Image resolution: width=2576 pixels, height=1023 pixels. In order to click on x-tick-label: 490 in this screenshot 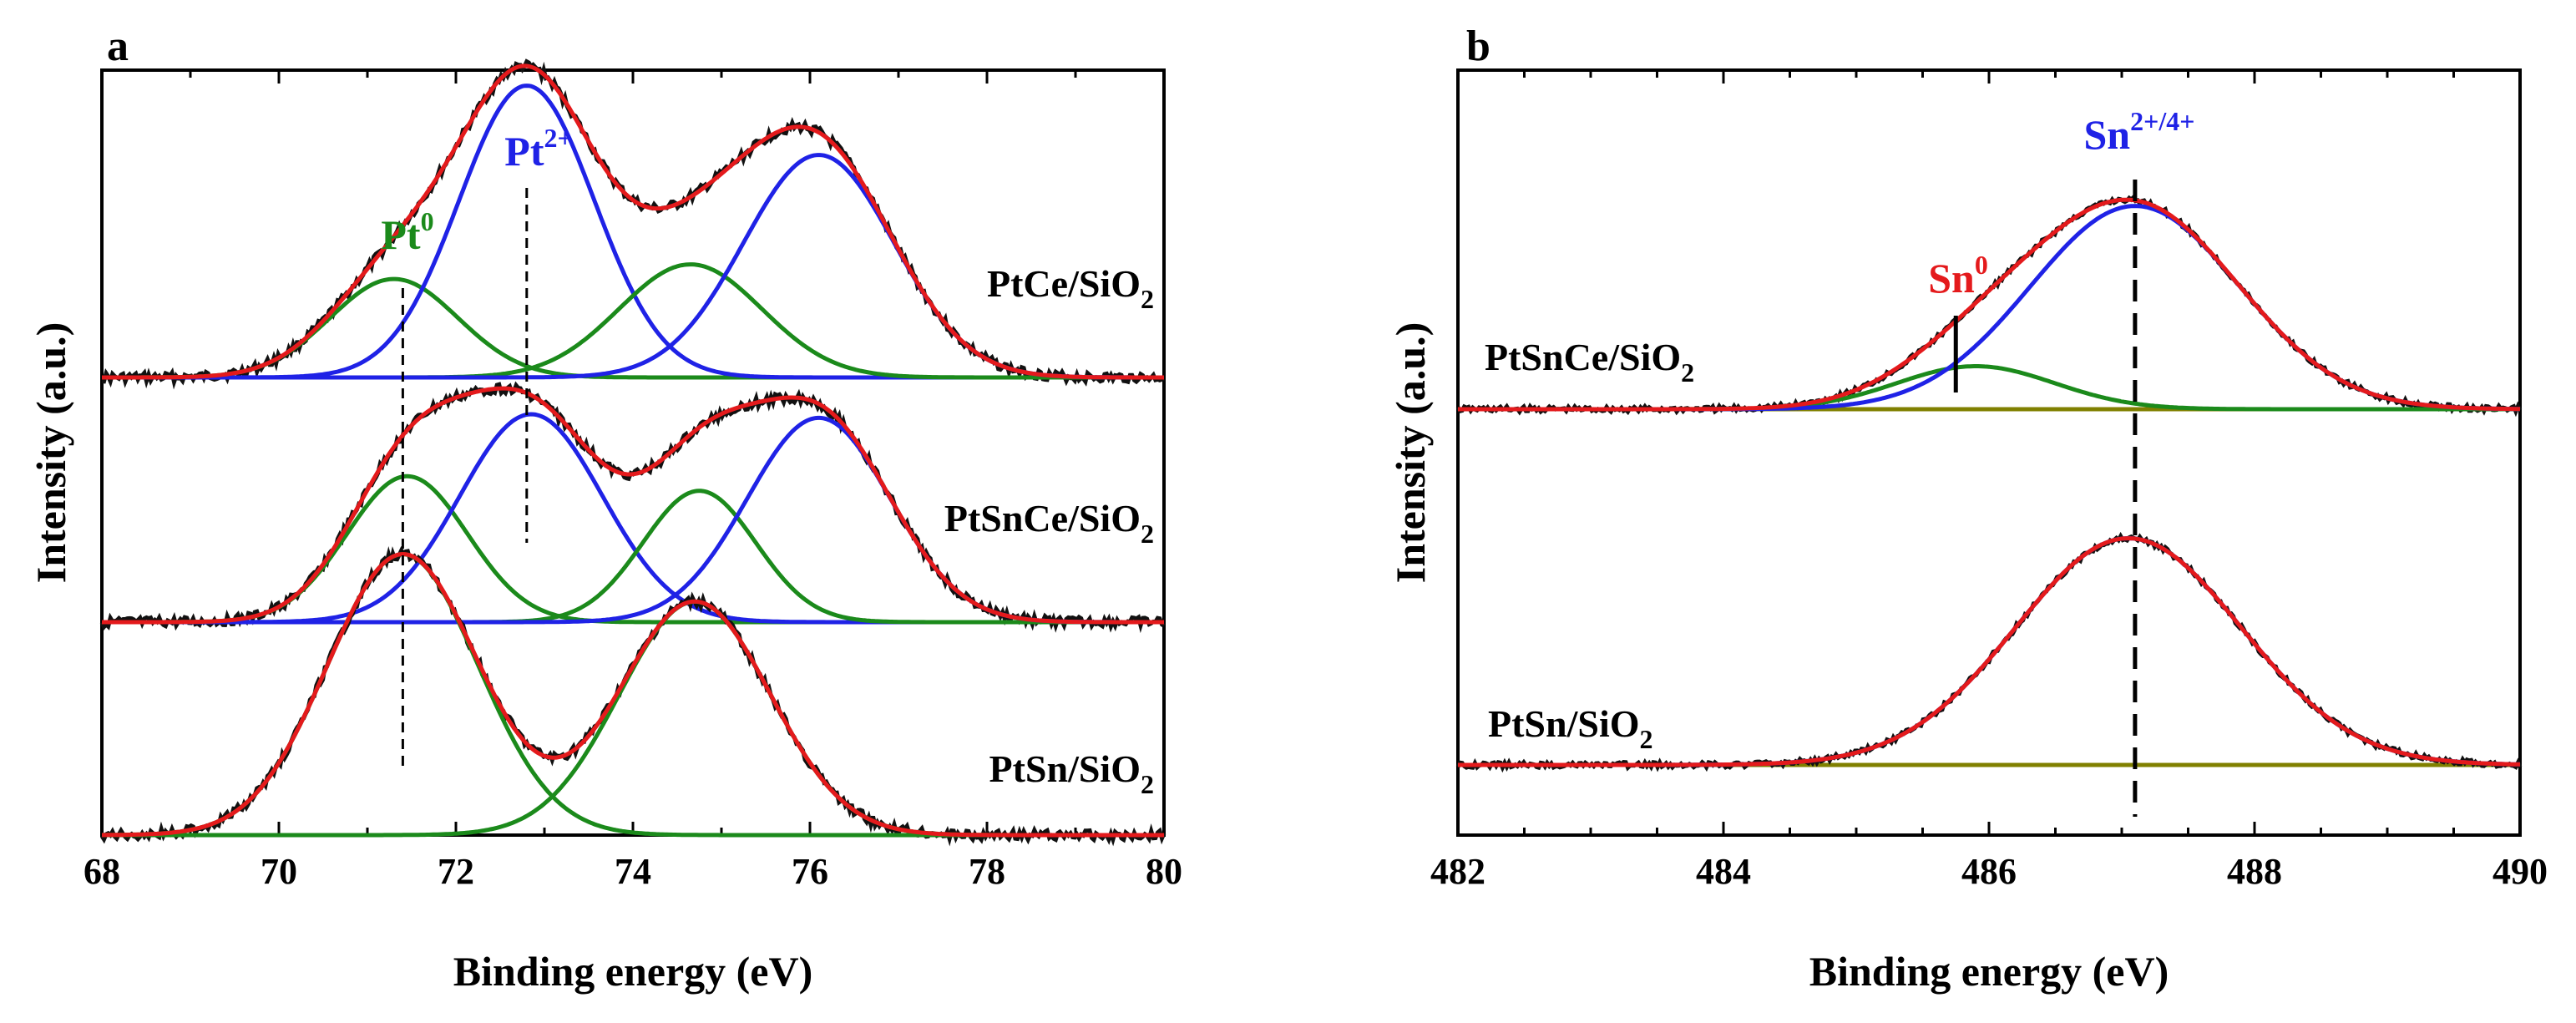, I will do `click(2520, 872)`.